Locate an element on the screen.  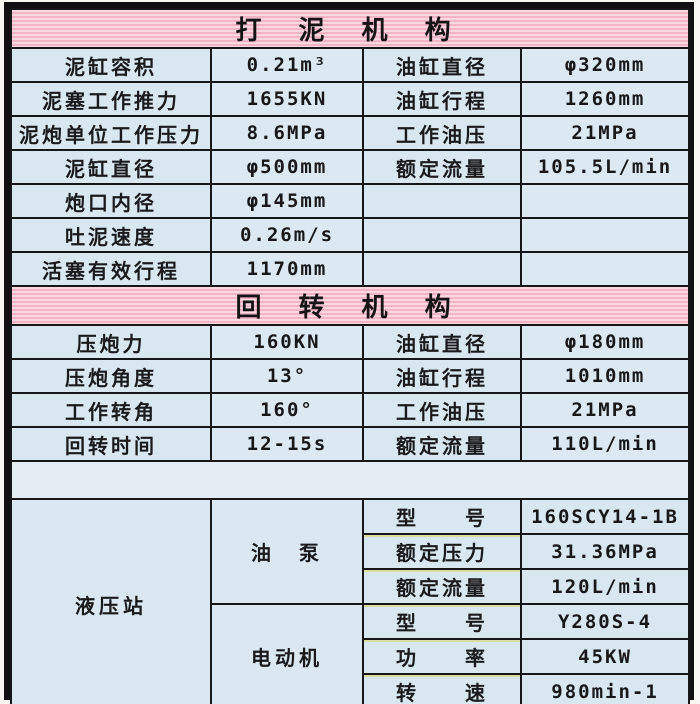
spec-value: φ320mm is located at coordinates (605, 65).